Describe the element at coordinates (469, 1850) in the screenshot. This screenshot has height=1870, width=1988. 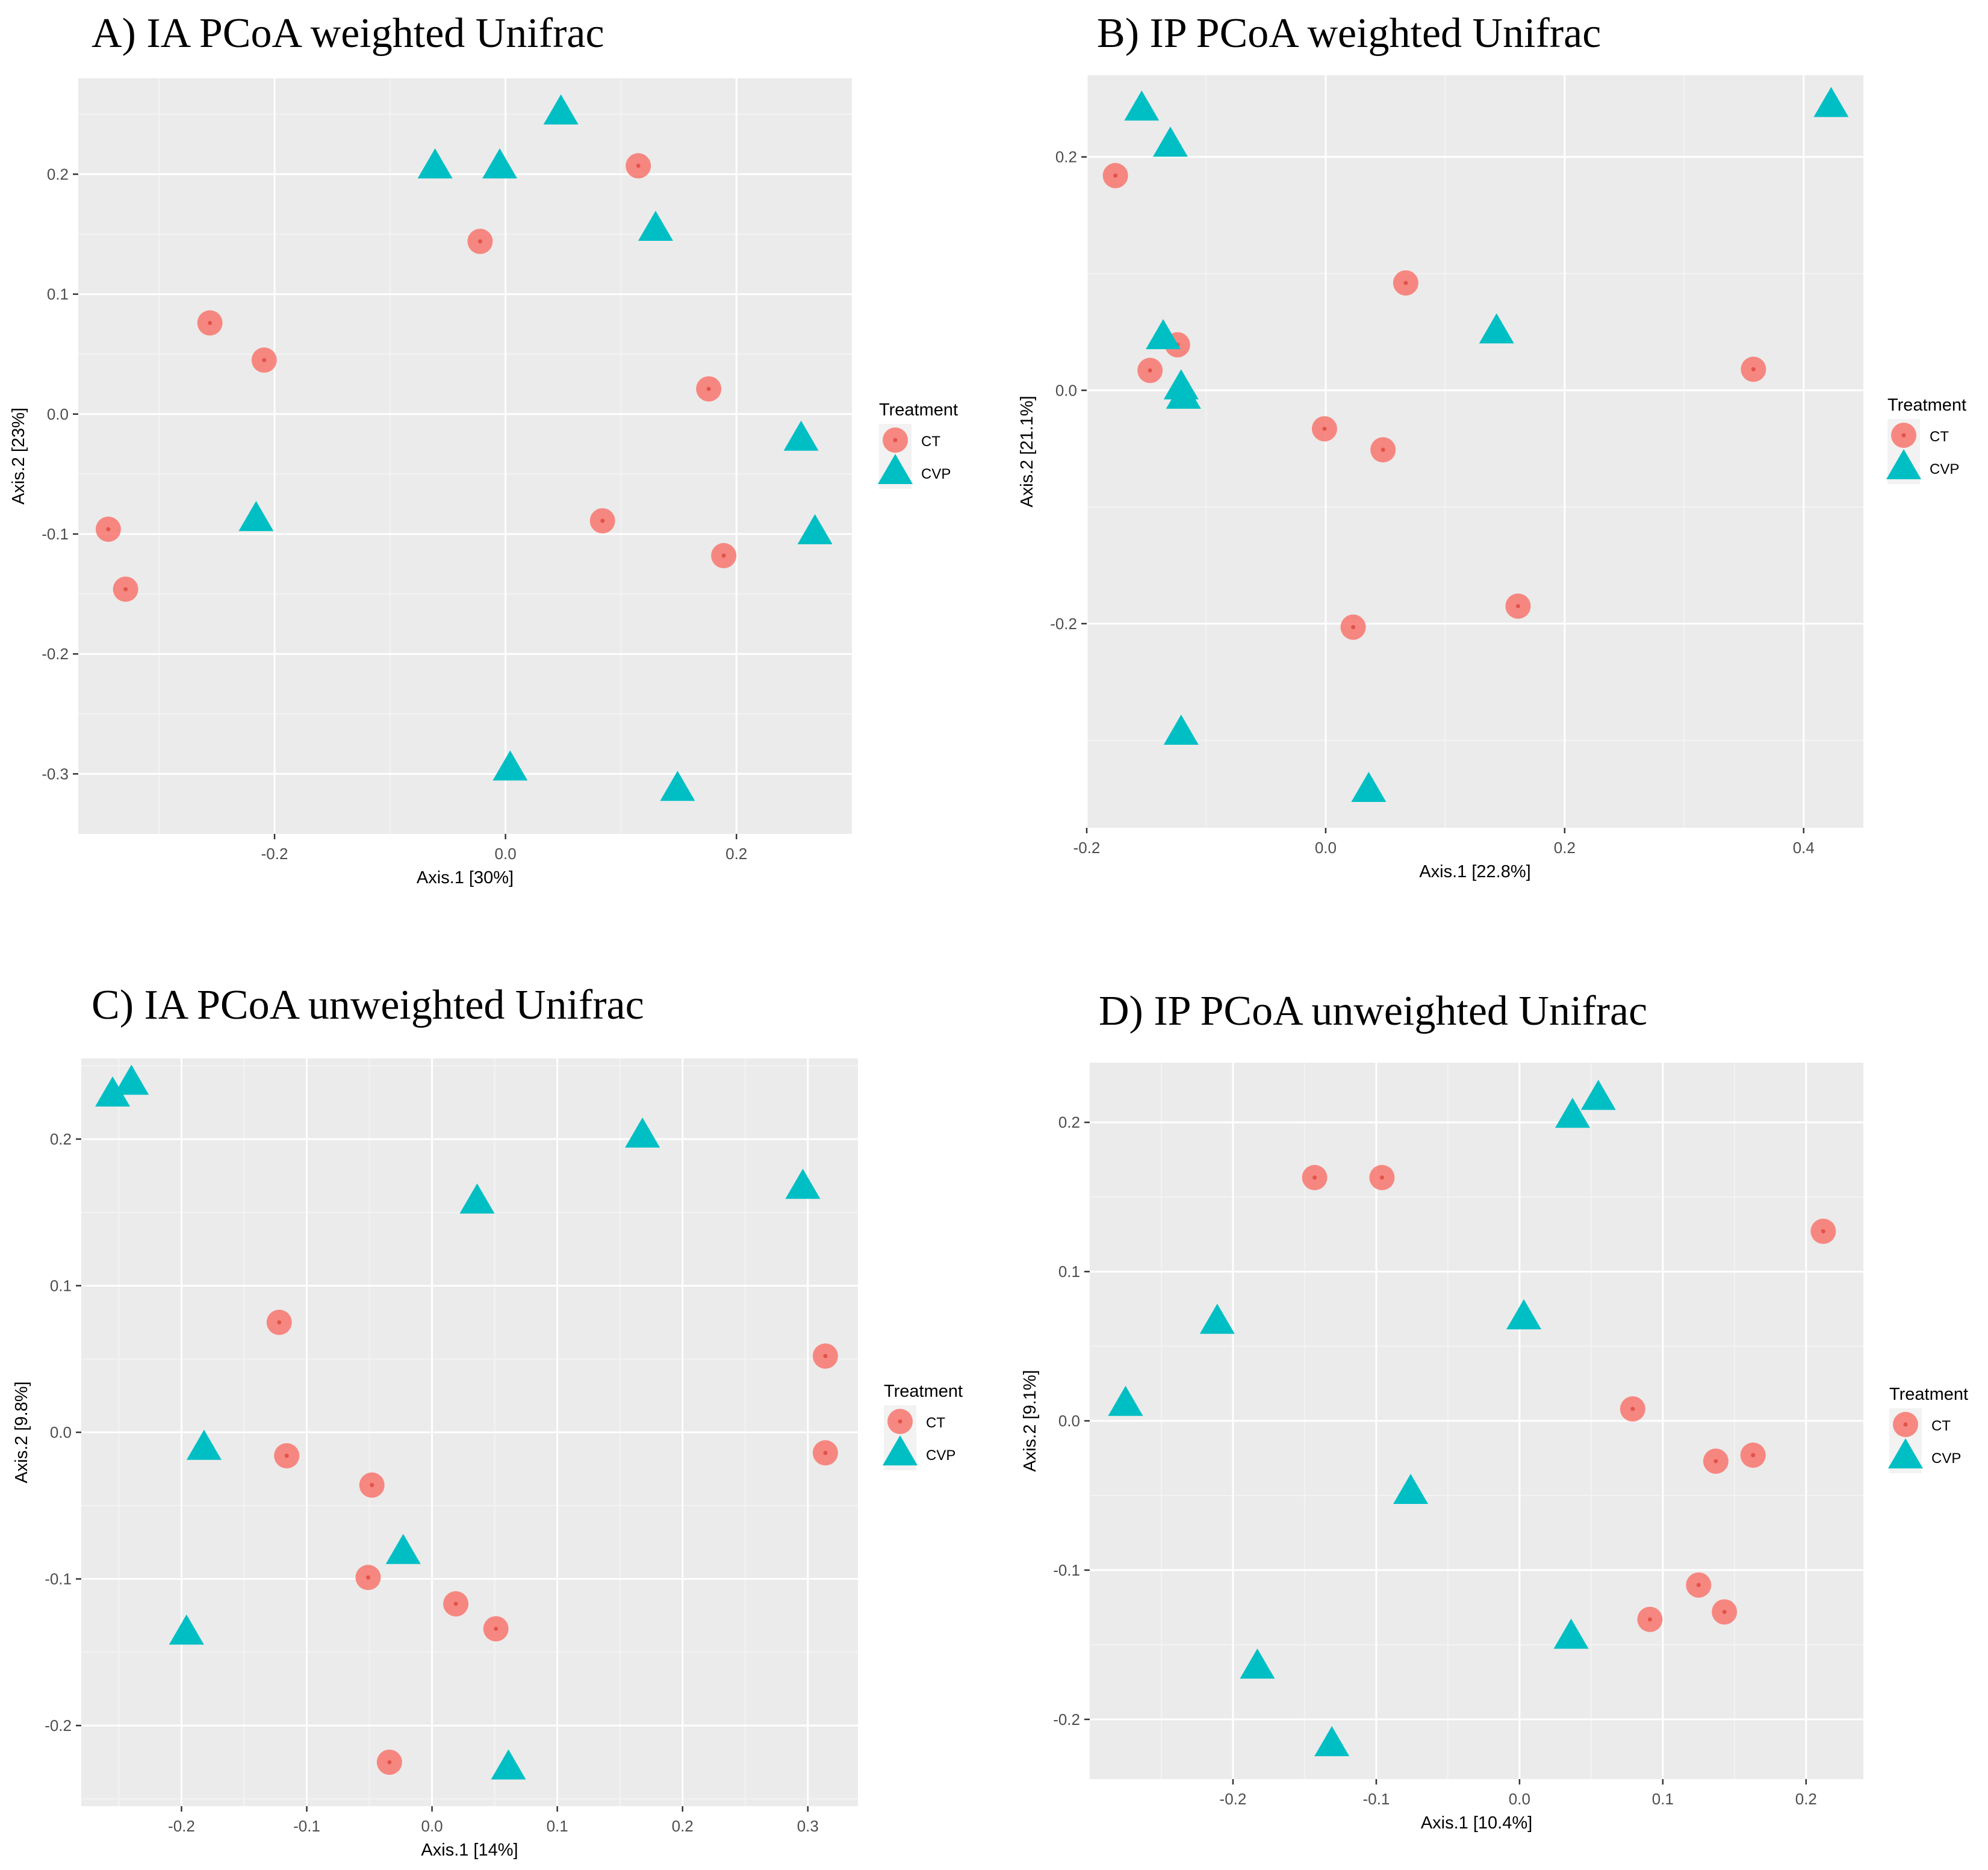
I see `x-axis-label: Axis.1 [14%]` at that location.